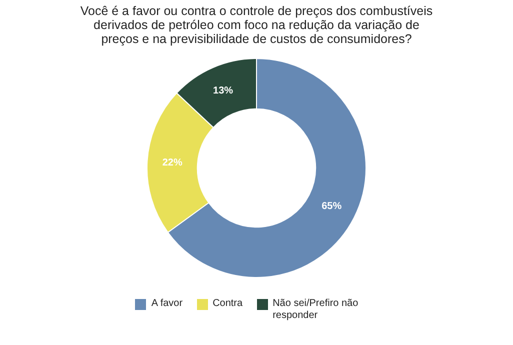 This screenshot has width=513, height=345. What do you see at coordinates (172, 162) in the screenshot?
I see `data-label: 22%` at bounding box center [172, 162].